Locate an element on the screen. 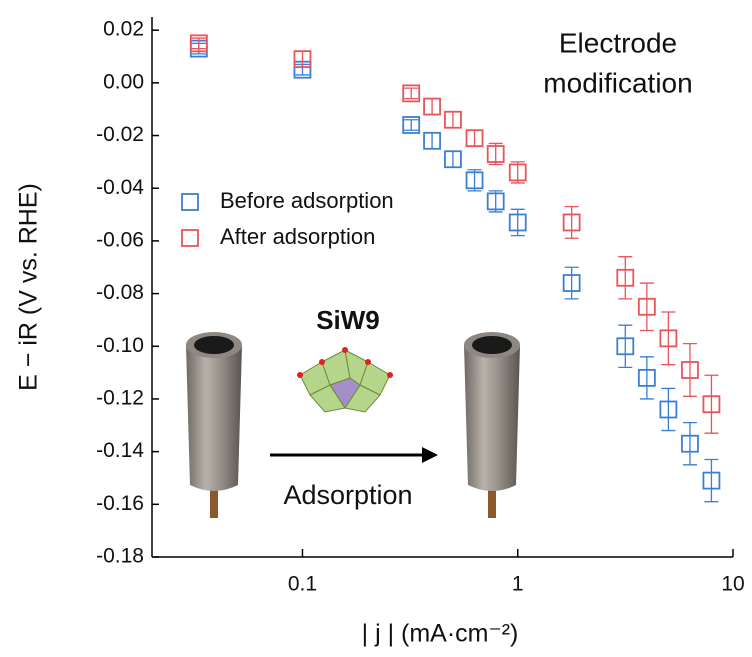 The height and width of the screenshot is (657, 752). y-tick-label: -0.02 is located at coordinates (120, 134).